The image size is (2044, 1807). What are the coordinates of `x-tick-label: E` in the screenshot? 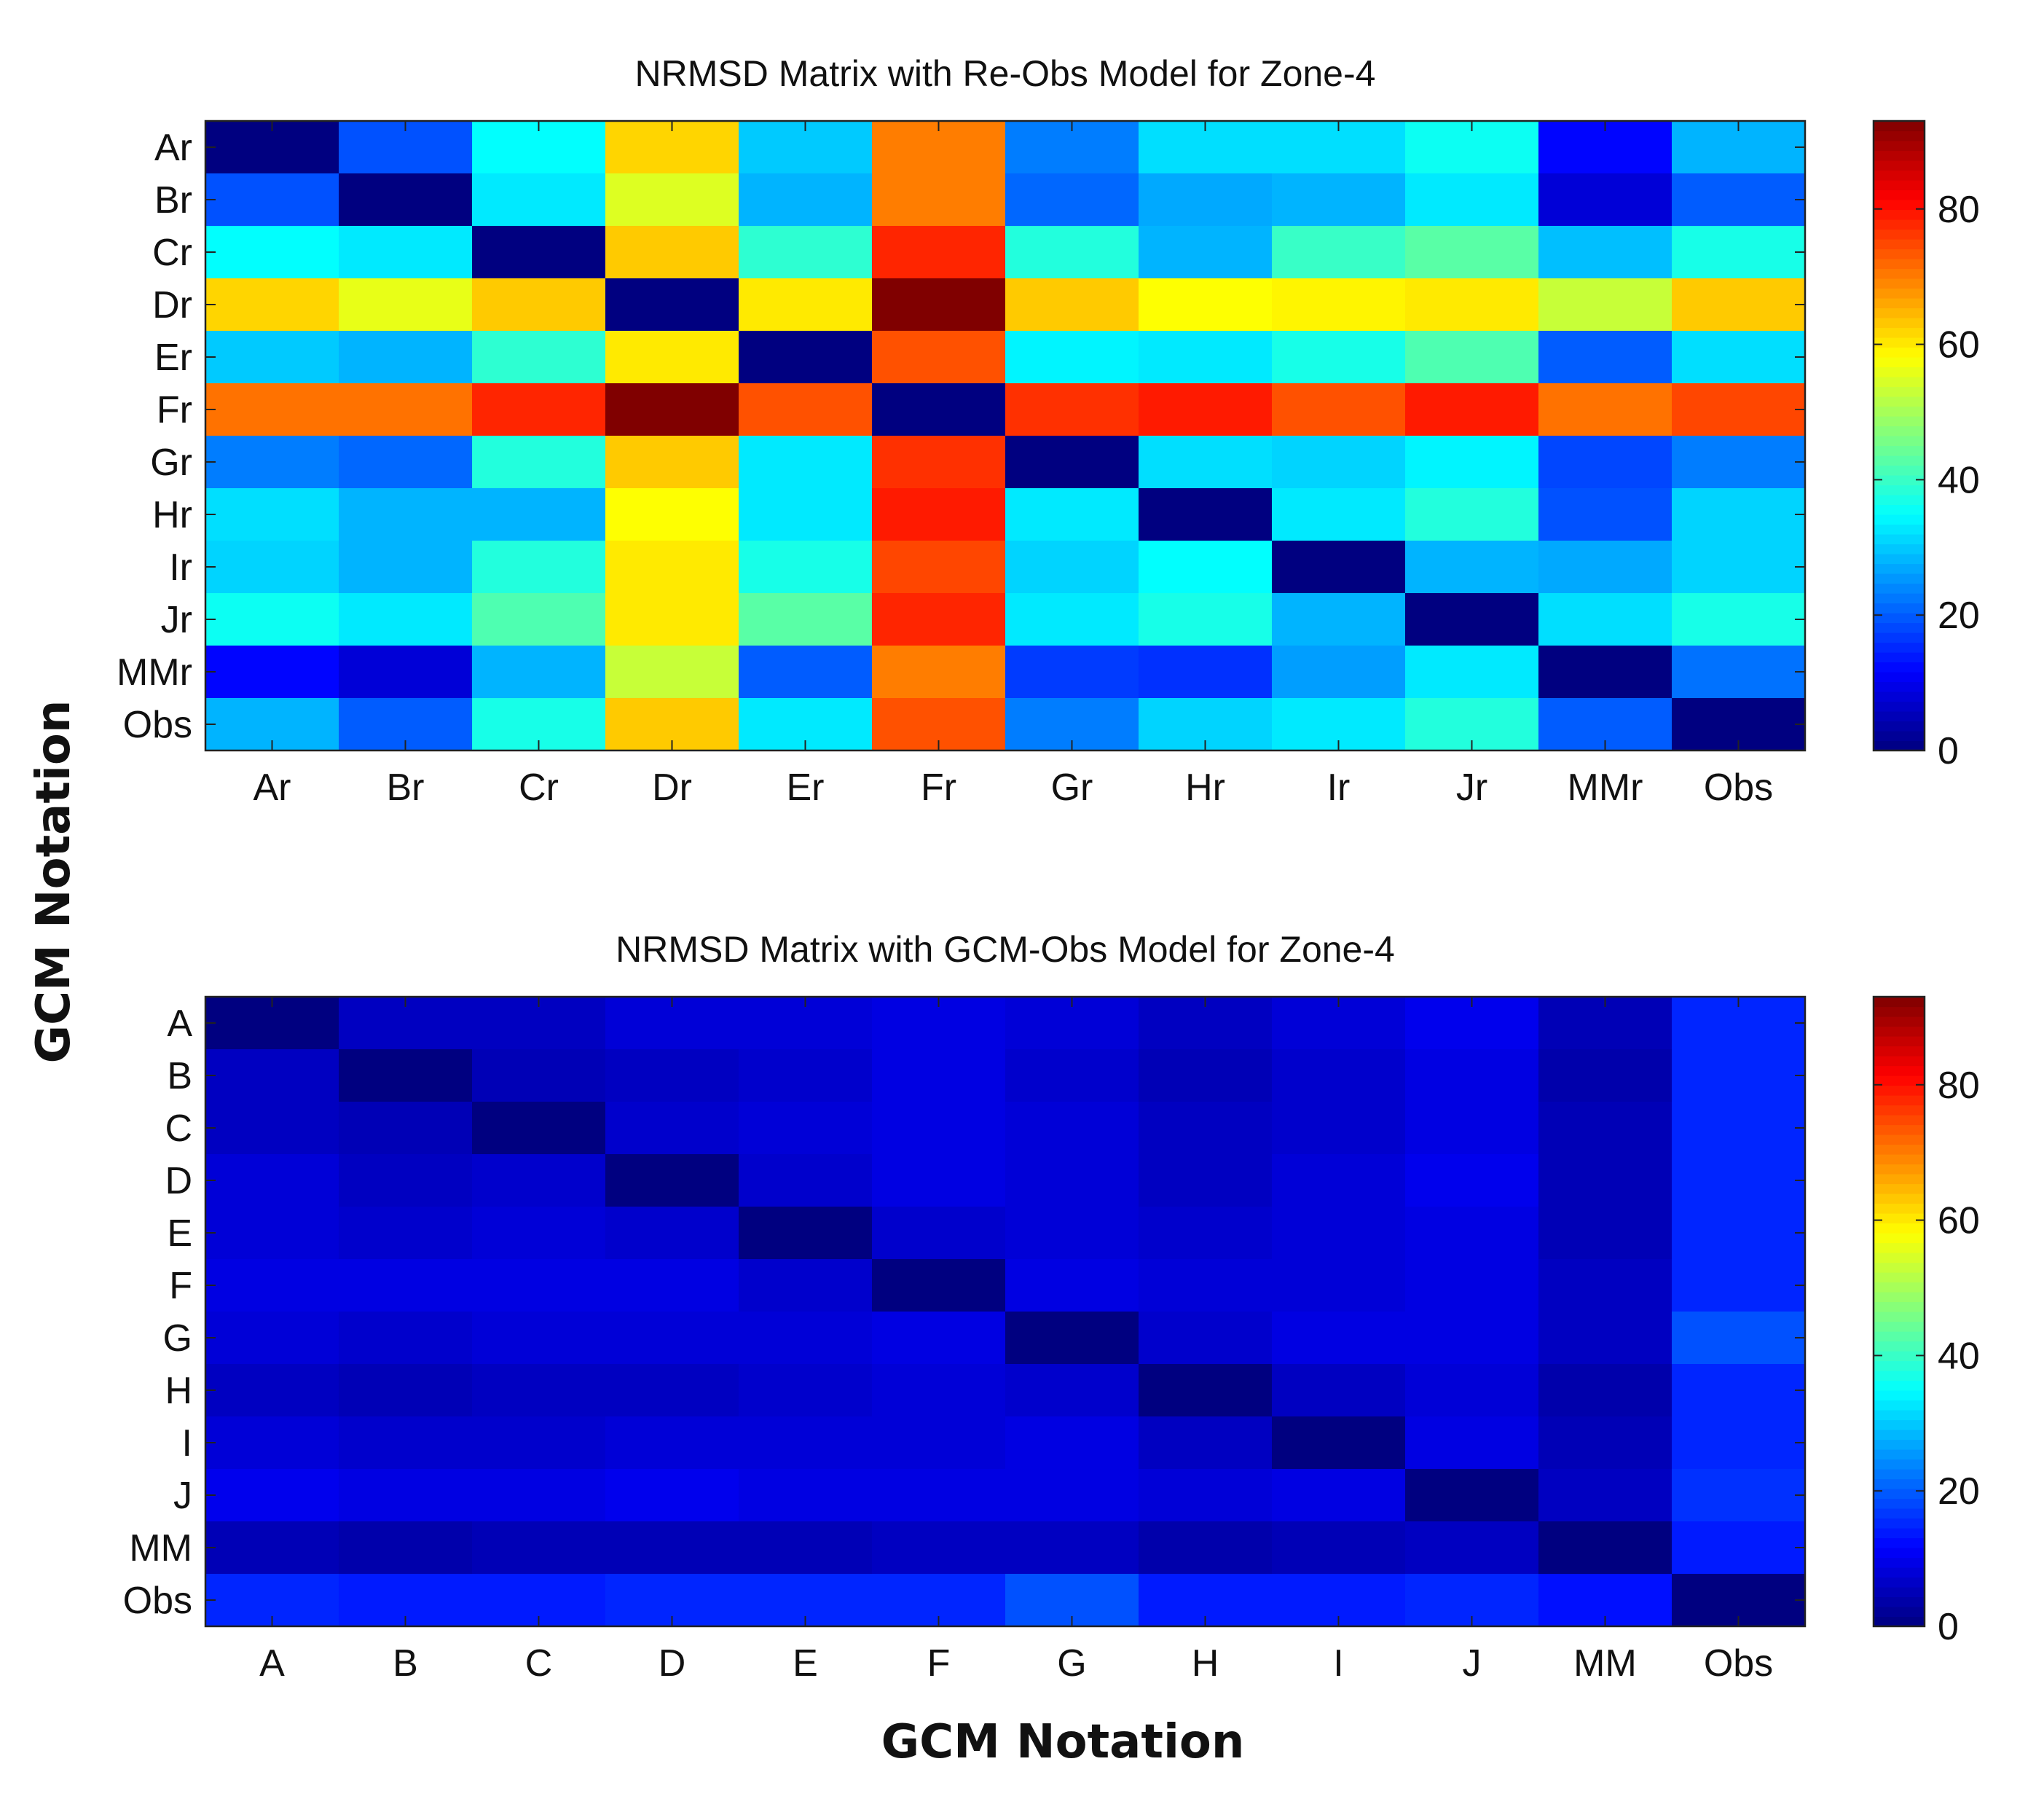 It's located at (806, 1664).